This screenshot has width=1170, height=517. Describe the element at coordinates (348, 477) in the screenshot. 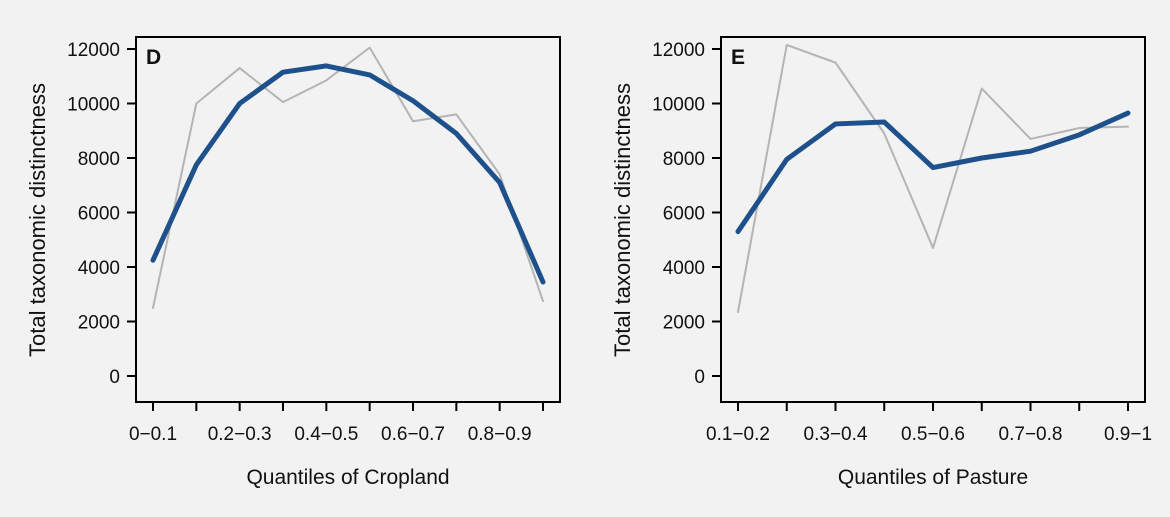

I see `x-axis-title-cropland: Quantiles of Cropland` at that location.